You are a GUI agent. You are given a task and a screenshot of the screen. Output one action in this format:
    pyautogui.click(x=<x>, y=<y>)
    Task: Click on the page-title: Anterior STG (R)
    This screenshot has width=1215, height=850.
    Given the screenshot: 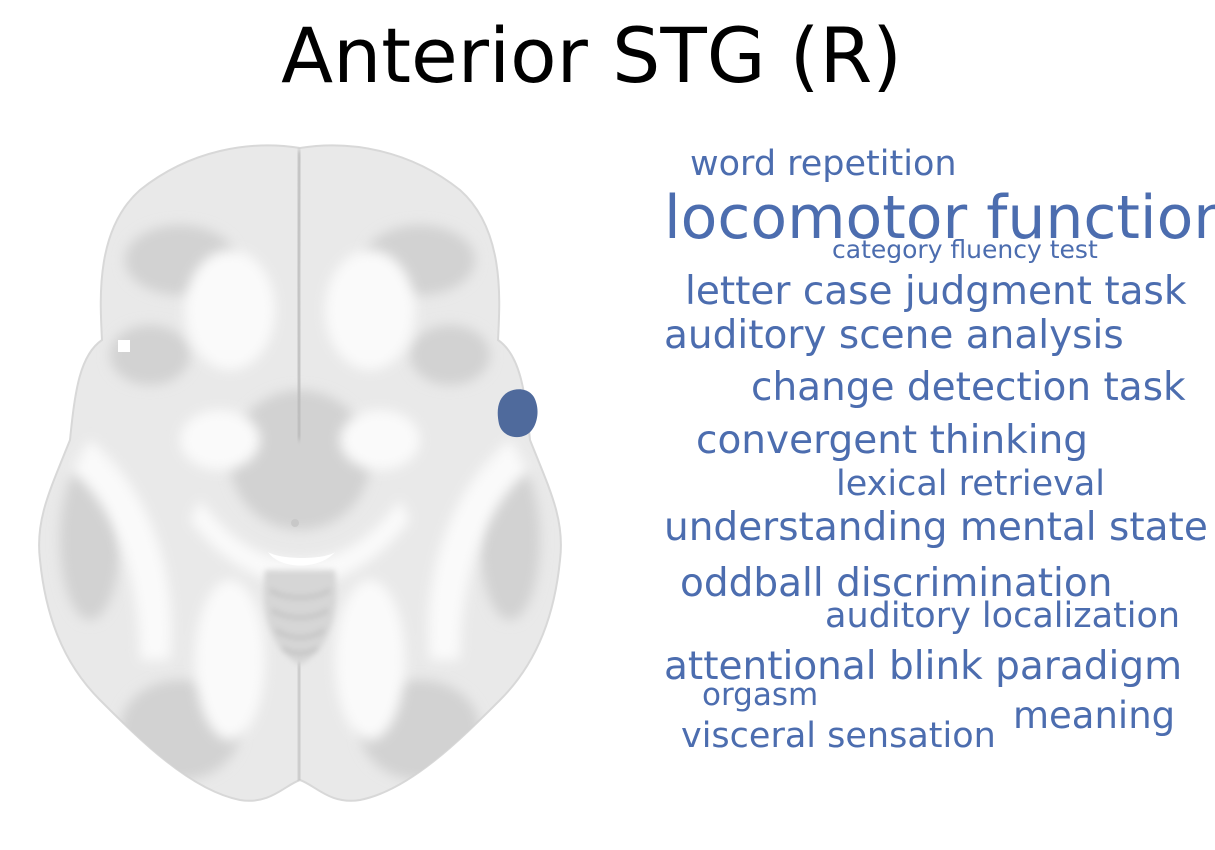 What is the action you would take?
    pyautogui.click(x=591, y=55)
    